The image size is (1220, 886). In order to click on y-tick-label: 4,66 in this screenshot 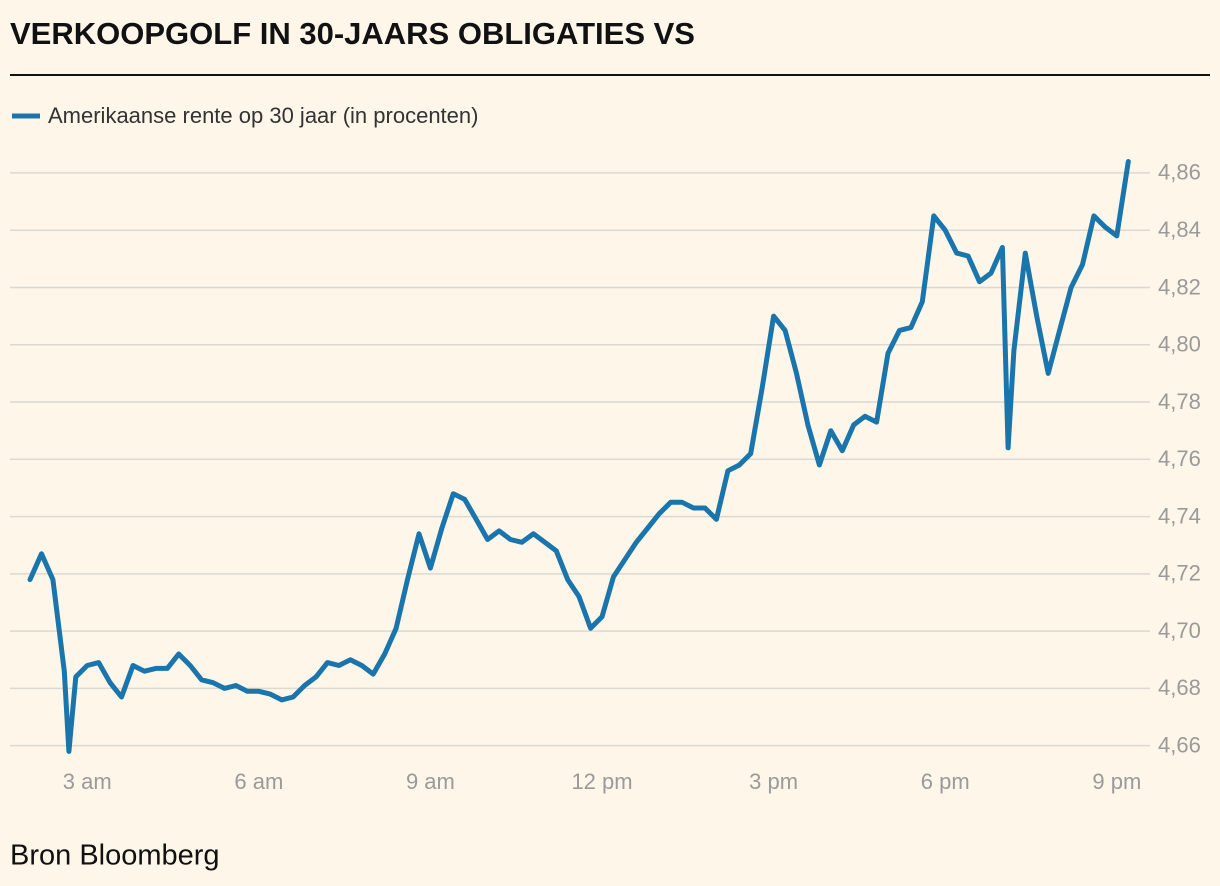, I will do `click(1179, 744)`.